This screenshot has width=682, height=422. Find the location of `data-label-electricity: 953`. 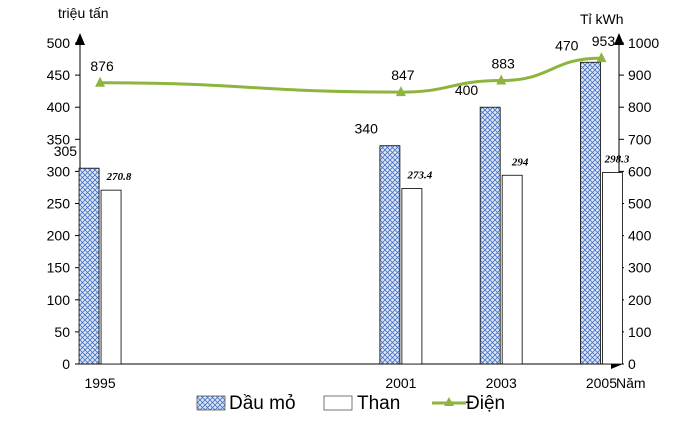

data-label-electricity: 953 is located at coordinates (604, 41).